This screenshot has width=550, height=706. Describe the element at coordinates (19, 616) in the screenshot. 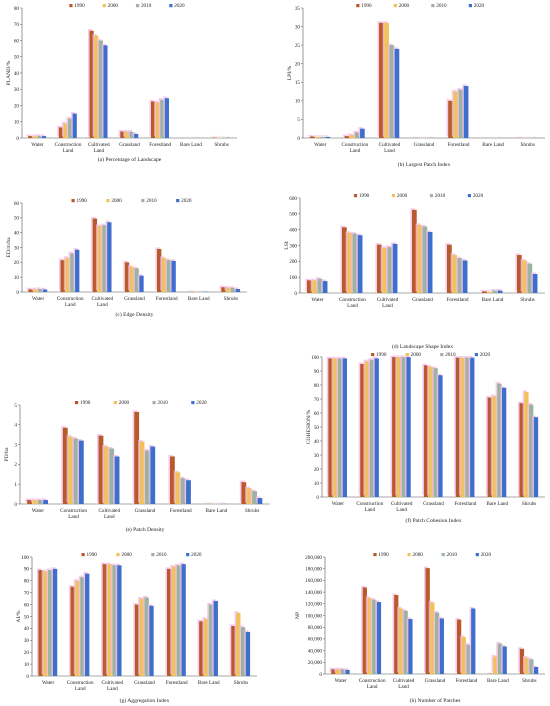

I see `y-axis-label: AI/%` at that location.